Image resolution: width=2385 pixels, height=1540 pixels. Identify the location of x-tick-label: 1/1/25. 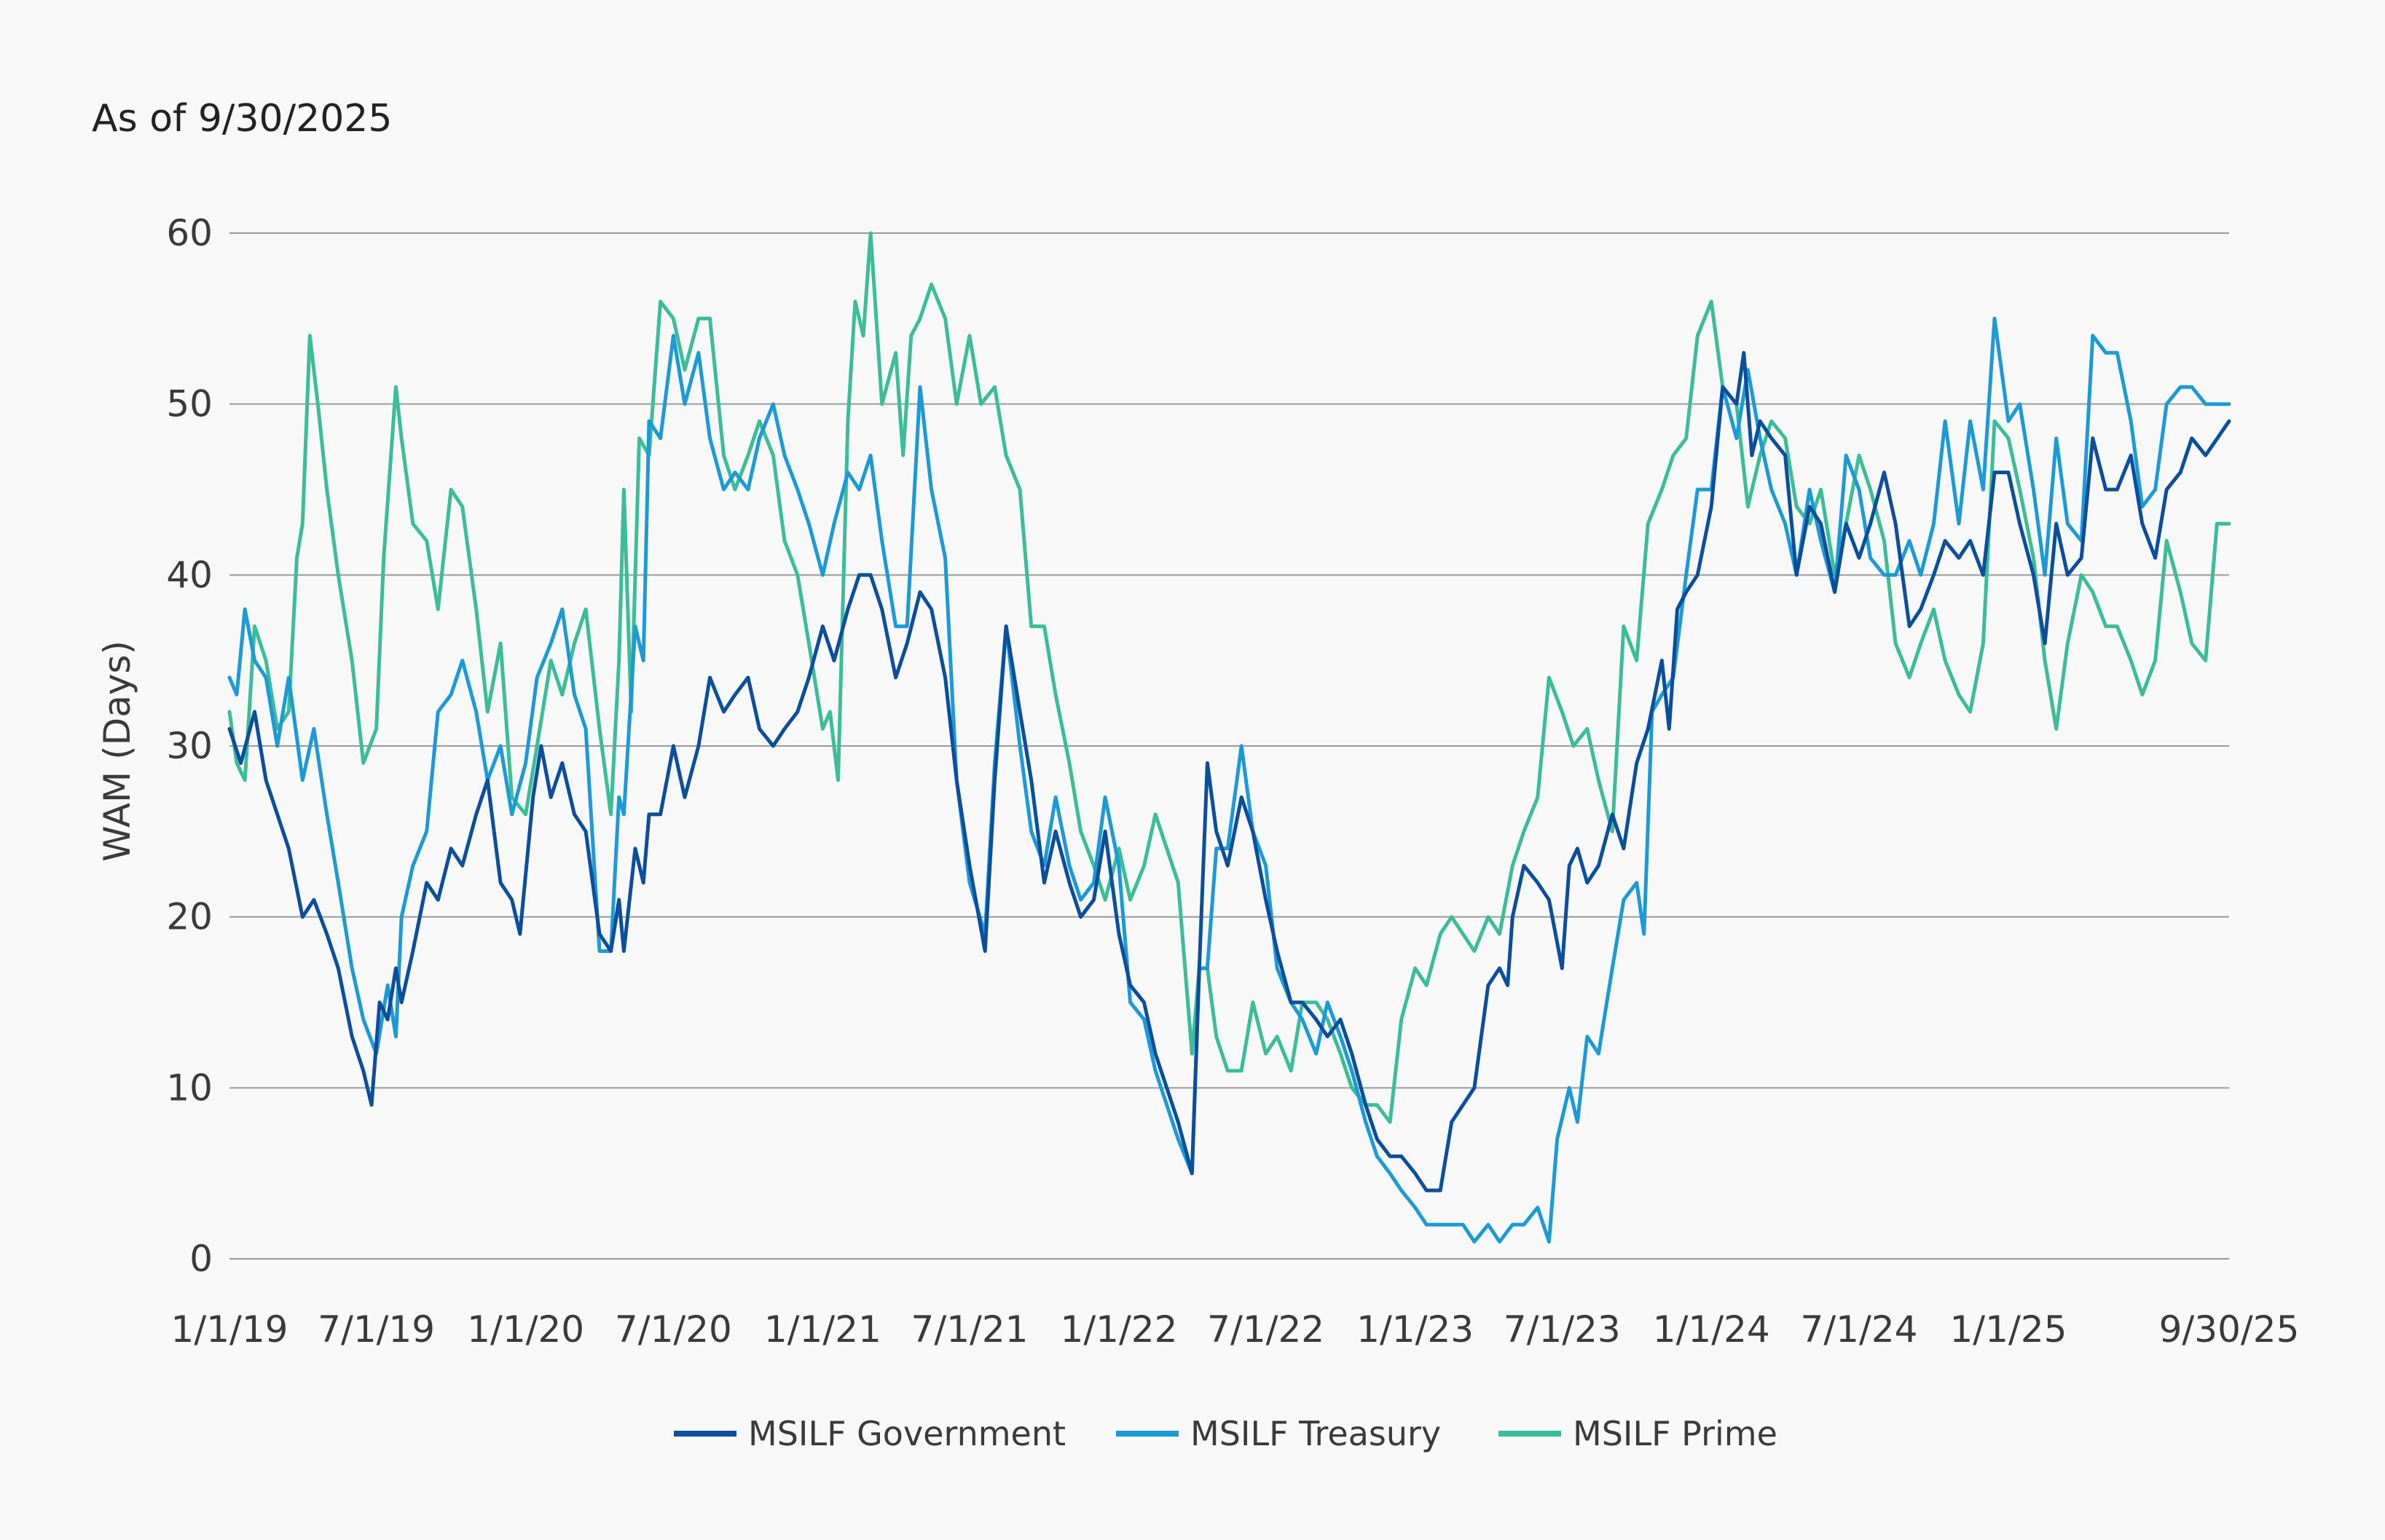
(2008, 1329).